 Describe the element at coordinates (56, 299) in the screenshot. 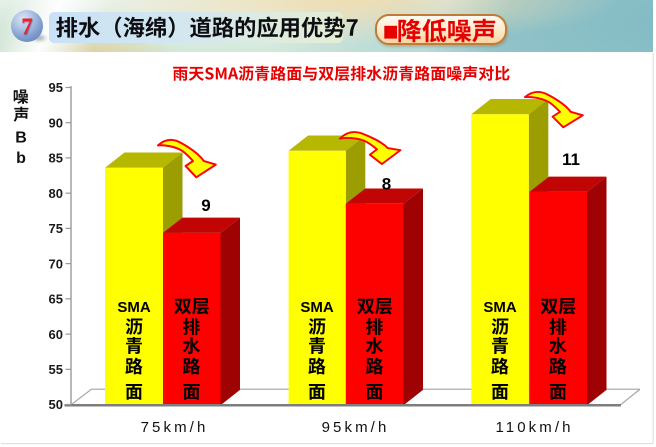

I see `svg-text: 65` at that location.